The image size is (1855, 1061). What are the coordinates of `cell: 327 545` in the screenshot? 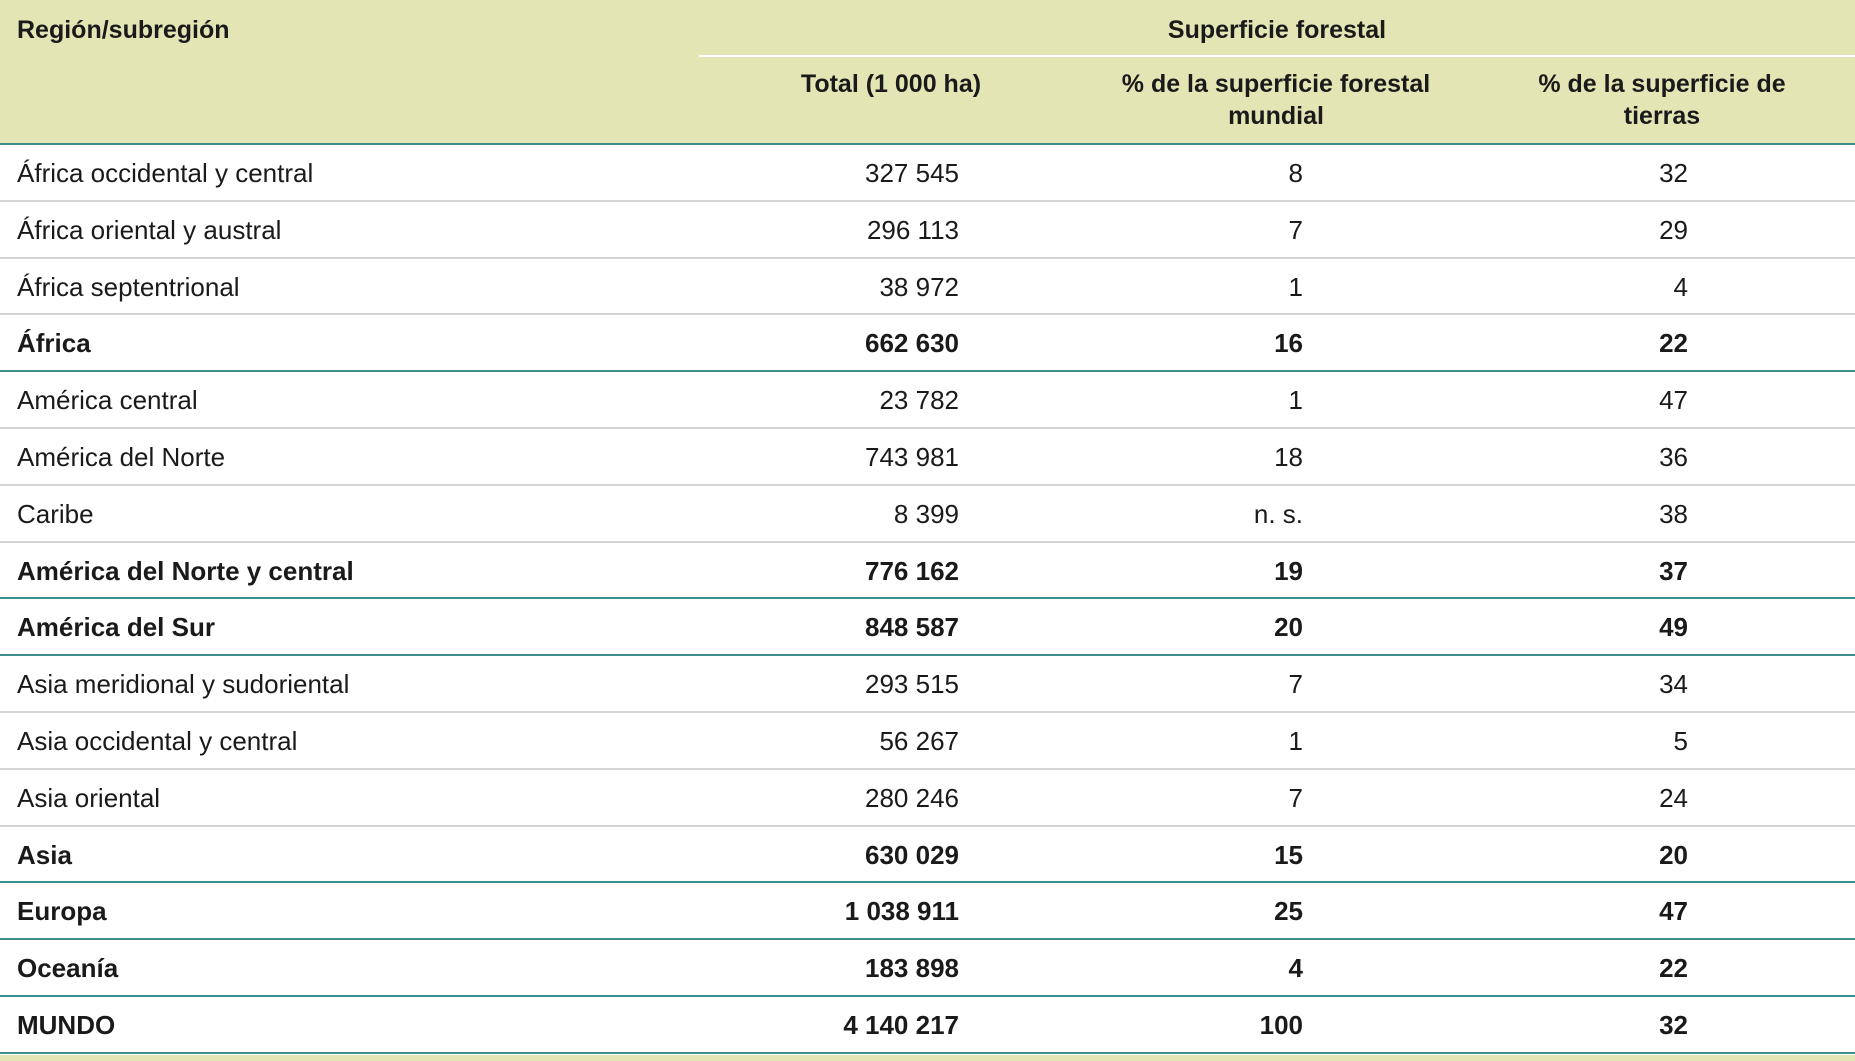 It's located at (912, 173).